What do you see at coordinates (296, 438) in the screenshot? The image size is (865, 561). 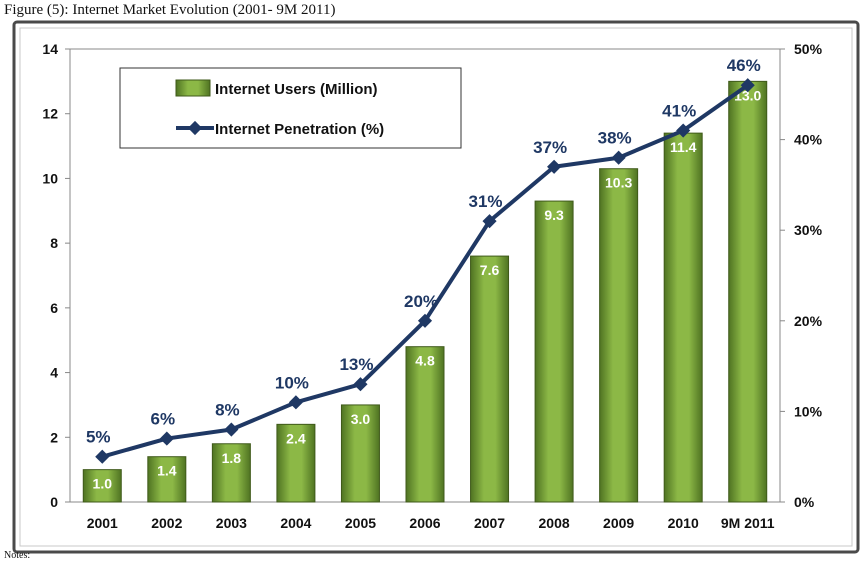 I see `bar-label-3: 2.4` at bounding box center [296, 438].